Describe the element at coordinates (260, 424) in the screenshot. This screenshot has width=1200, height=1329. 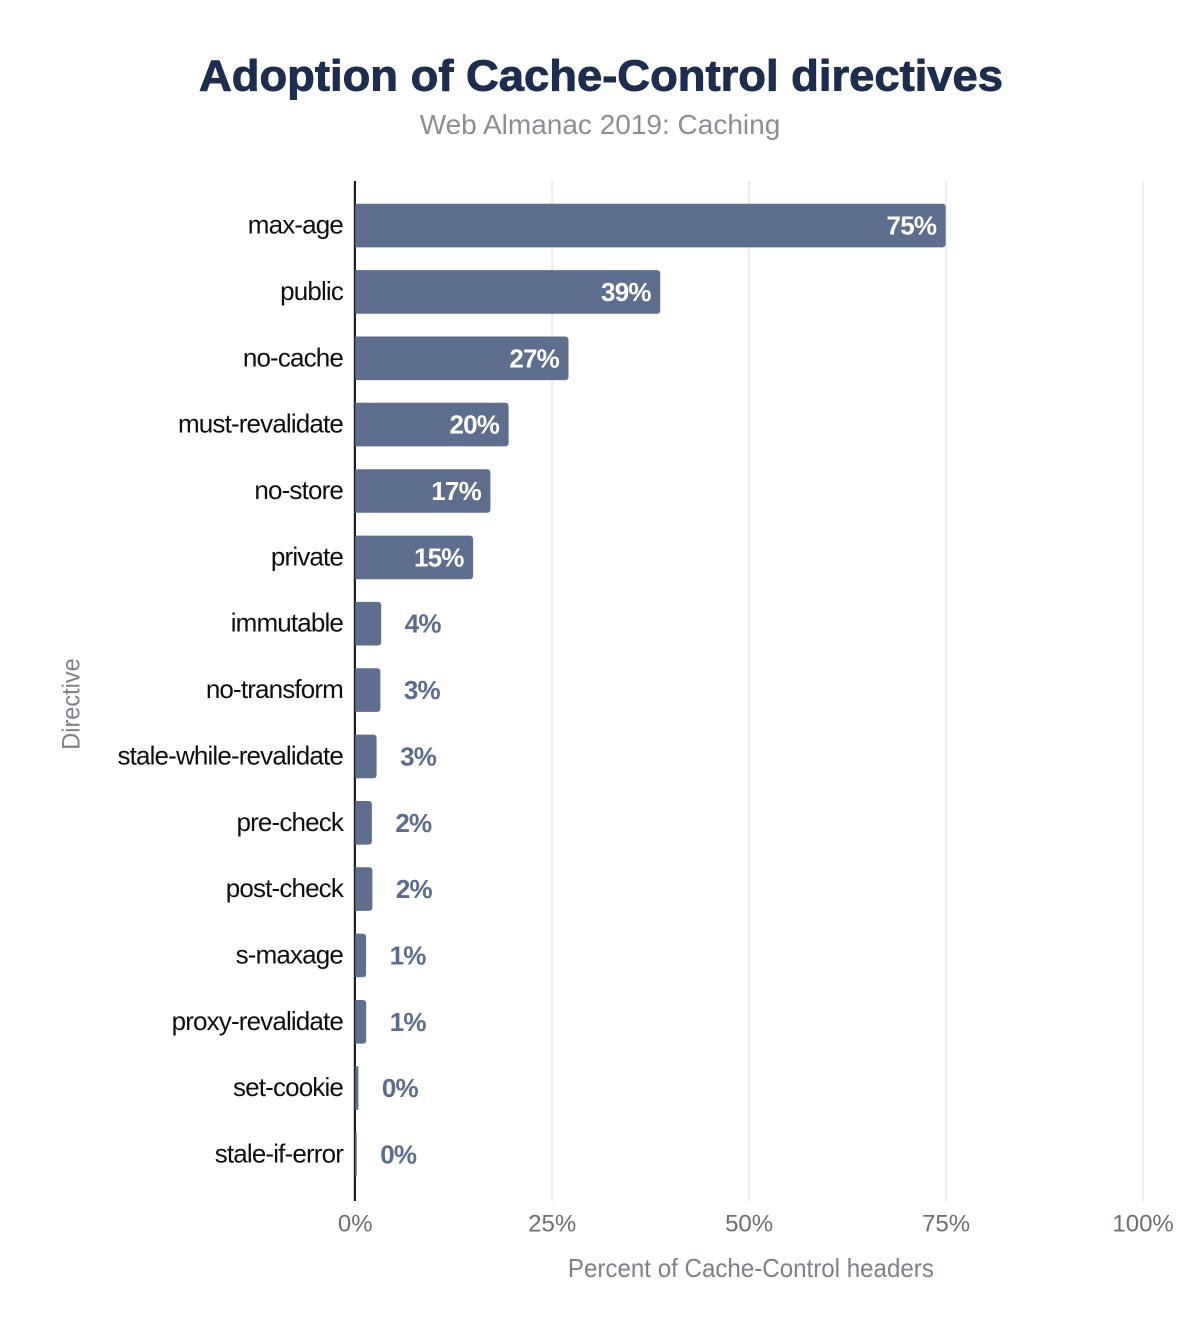
I see `svg-text: must-revalidate` at that location.